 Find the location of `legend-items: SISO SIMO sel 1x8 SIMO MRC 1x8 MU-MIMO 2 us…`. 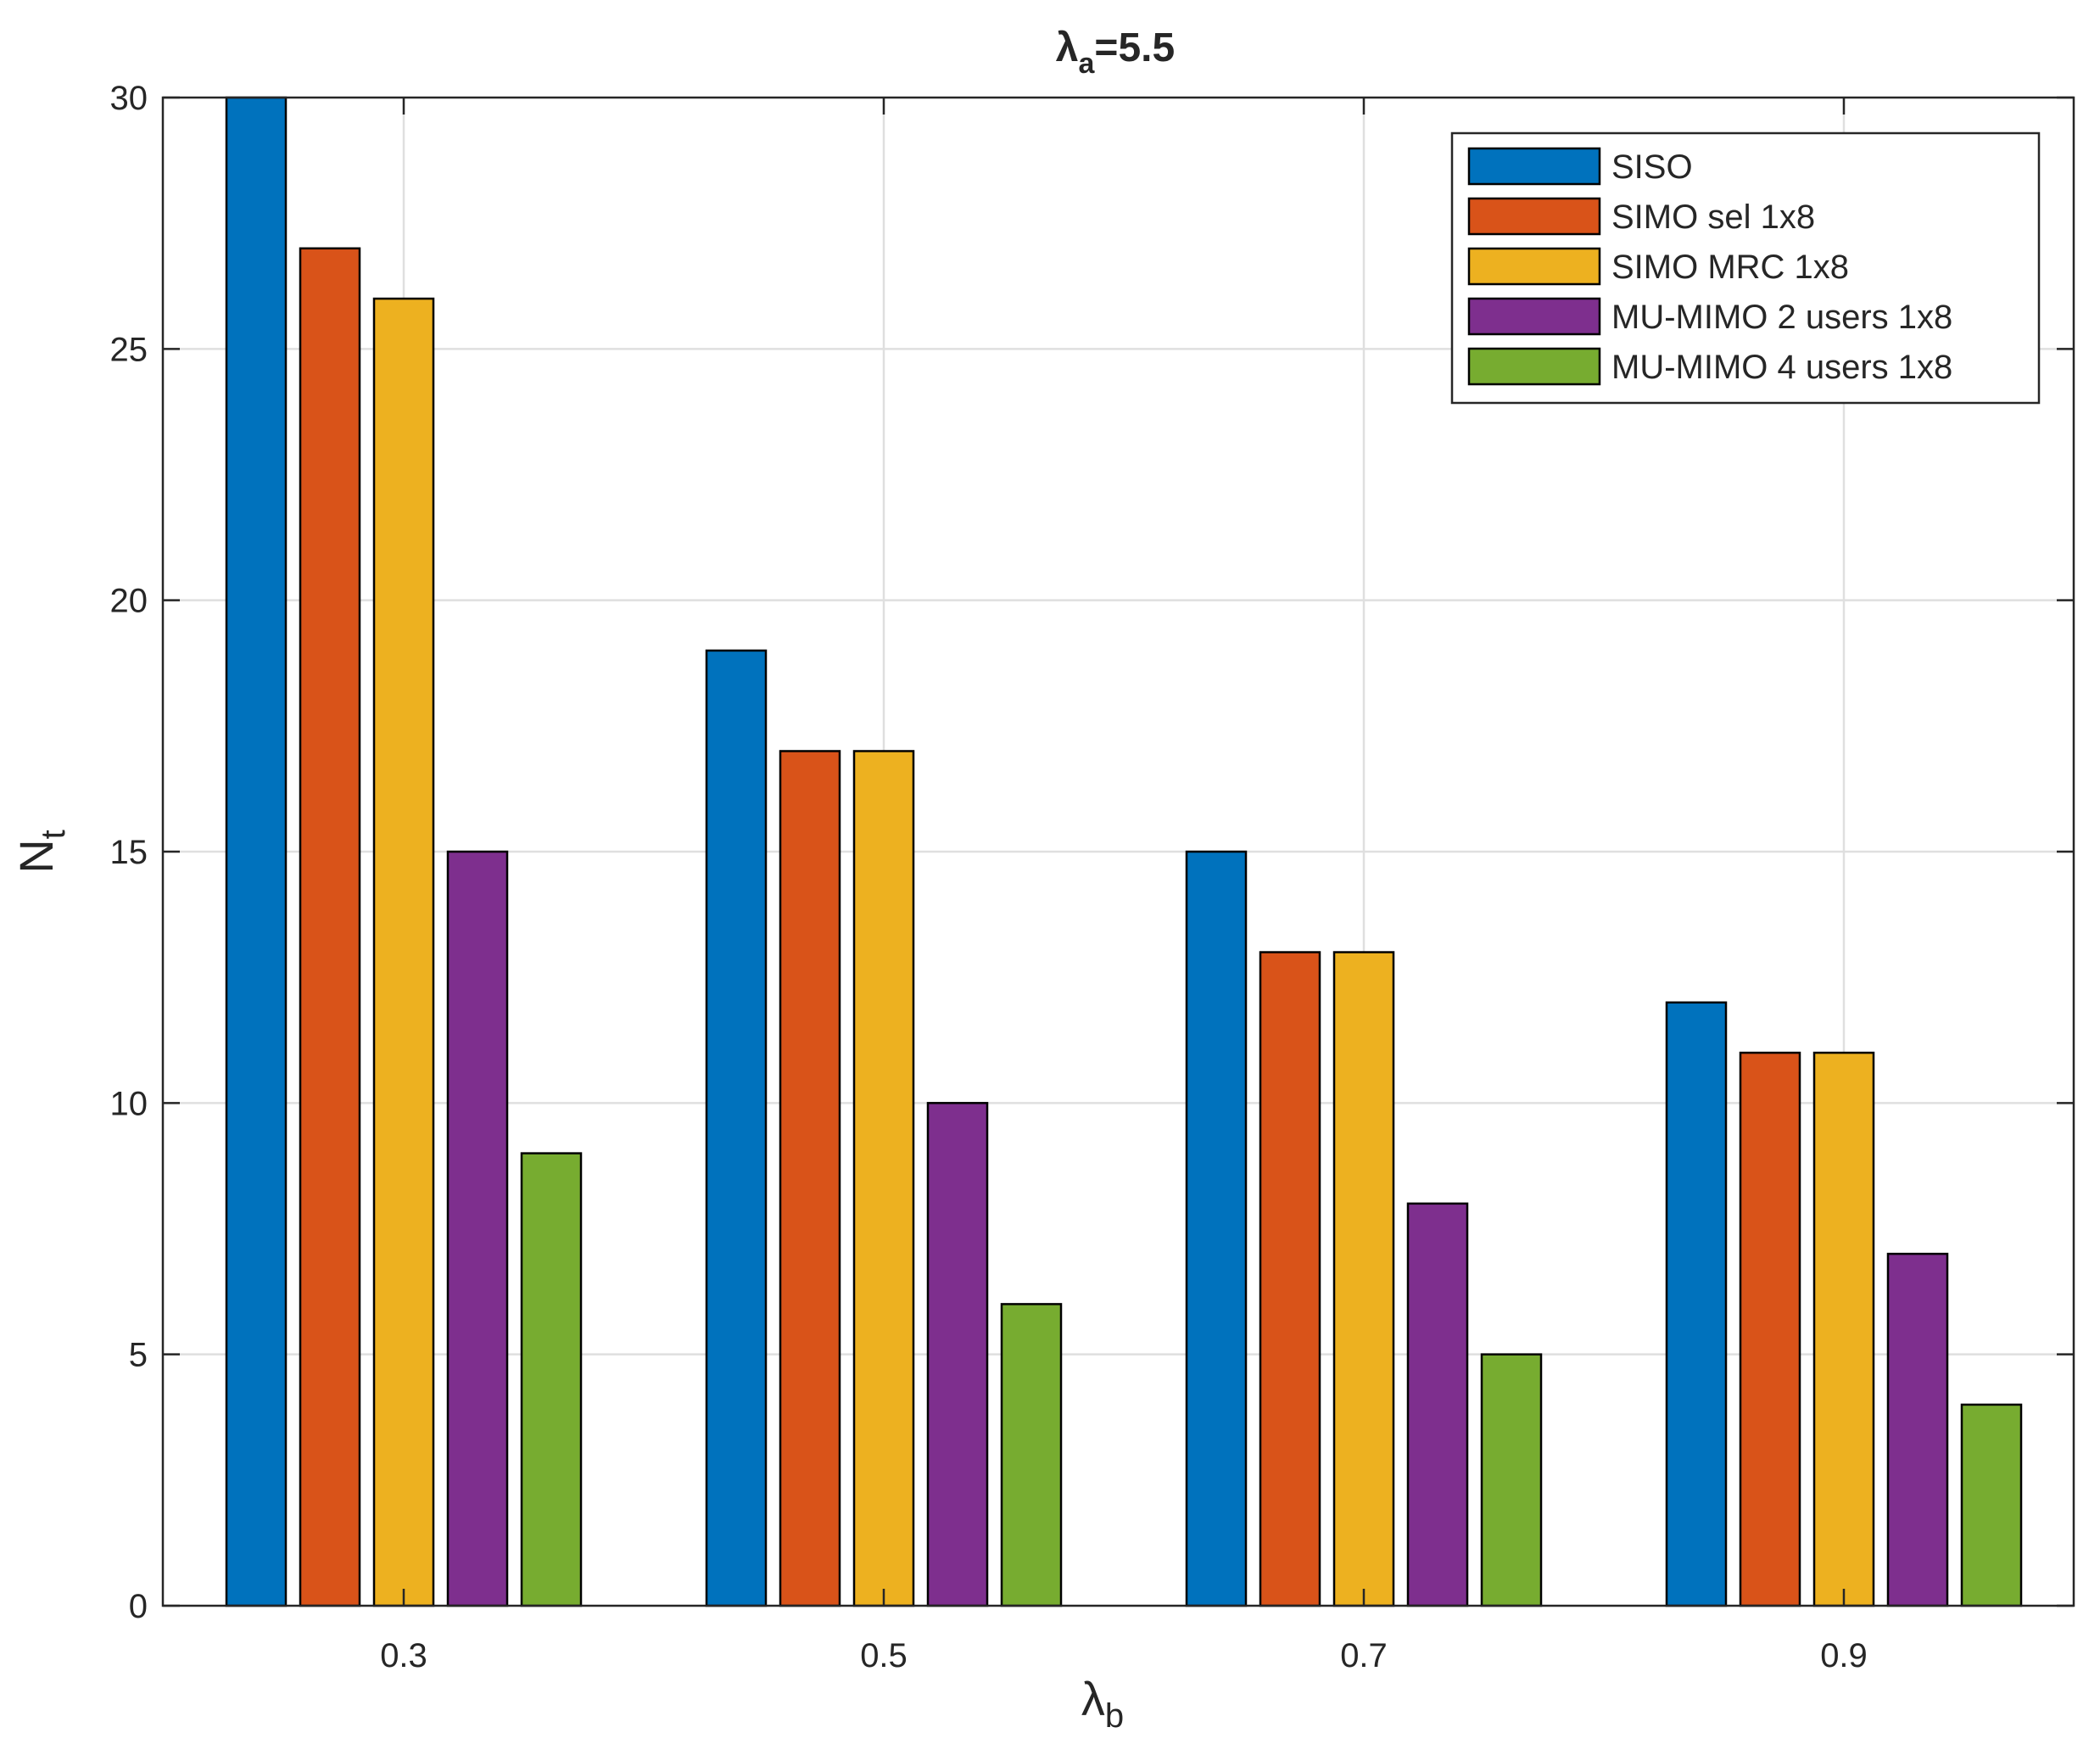

legend-items: SISO SIMO sel 1x8 SIMO MRC 1x8 MU-MIMO 2 us… is located at coordinates (1710, 266).